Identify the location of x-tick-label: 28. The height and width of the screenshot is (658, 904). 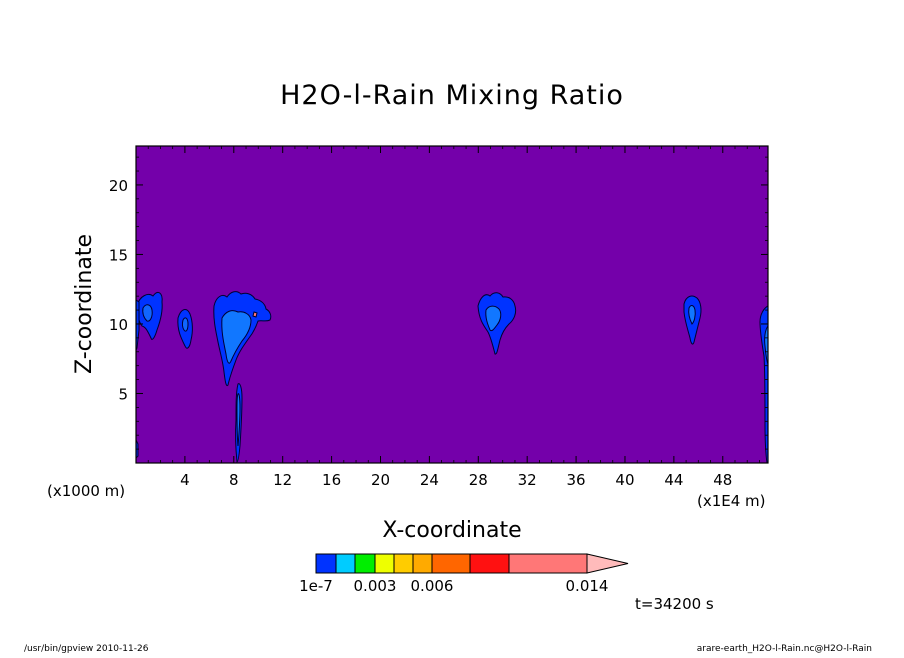
(478, 480).